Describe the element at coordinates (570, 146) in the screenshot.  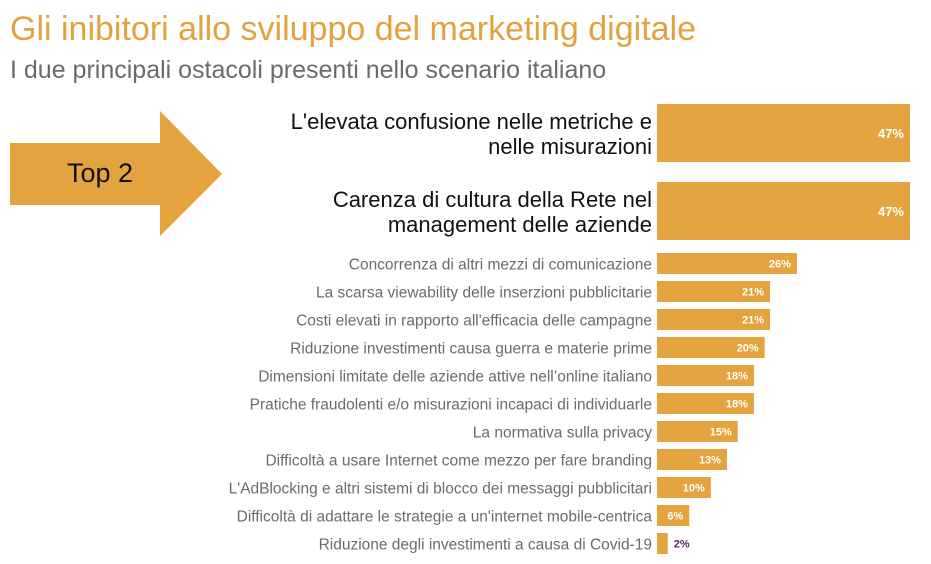
I see `category-label-line: nelle misurazioni` at that location.